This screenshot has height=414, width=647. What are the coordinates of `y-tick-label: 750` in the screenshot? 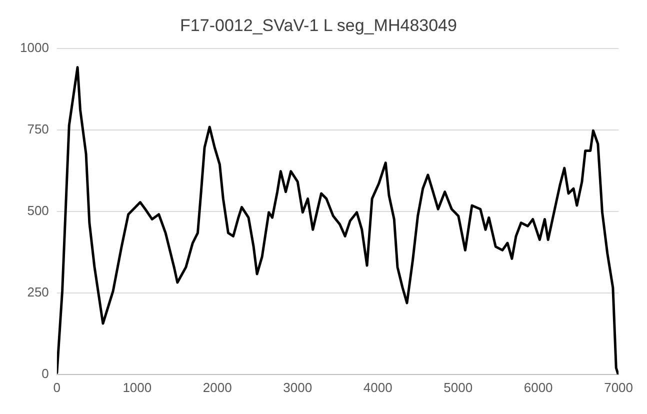 It's located at (38, 128).